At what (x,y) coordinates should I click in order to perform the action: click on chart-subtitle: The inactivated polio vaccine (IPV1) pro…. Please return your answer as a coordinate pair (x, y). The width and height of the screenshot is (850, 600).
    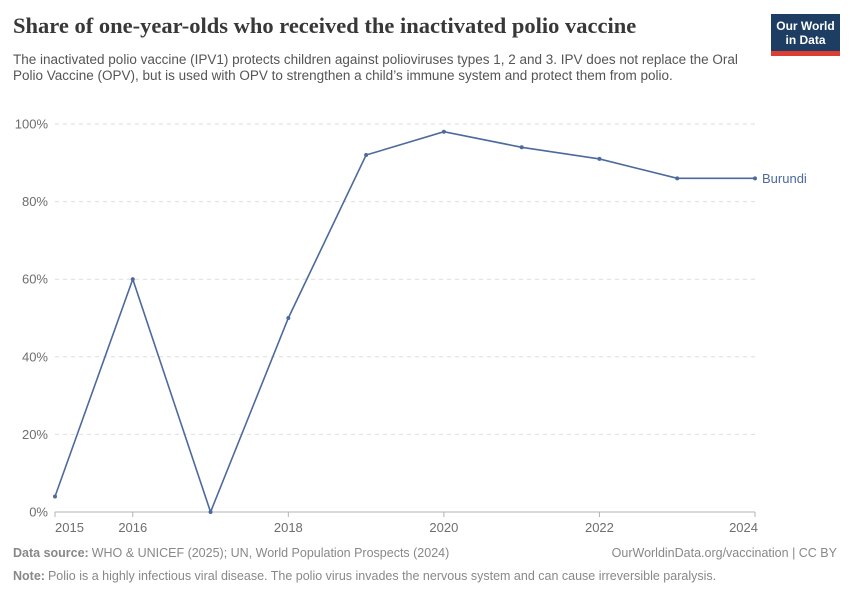
    Looking at the image, I should click on (375, 68).